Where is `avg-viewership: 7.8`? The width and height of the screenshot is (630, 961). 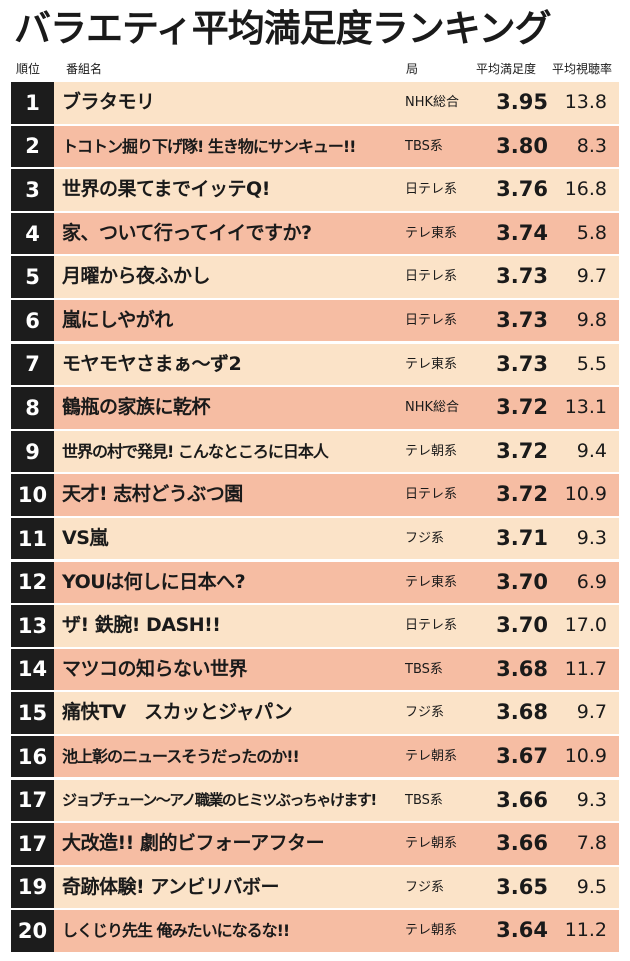 avg-viewership: 7.8 is located at coordinates (591, 843).